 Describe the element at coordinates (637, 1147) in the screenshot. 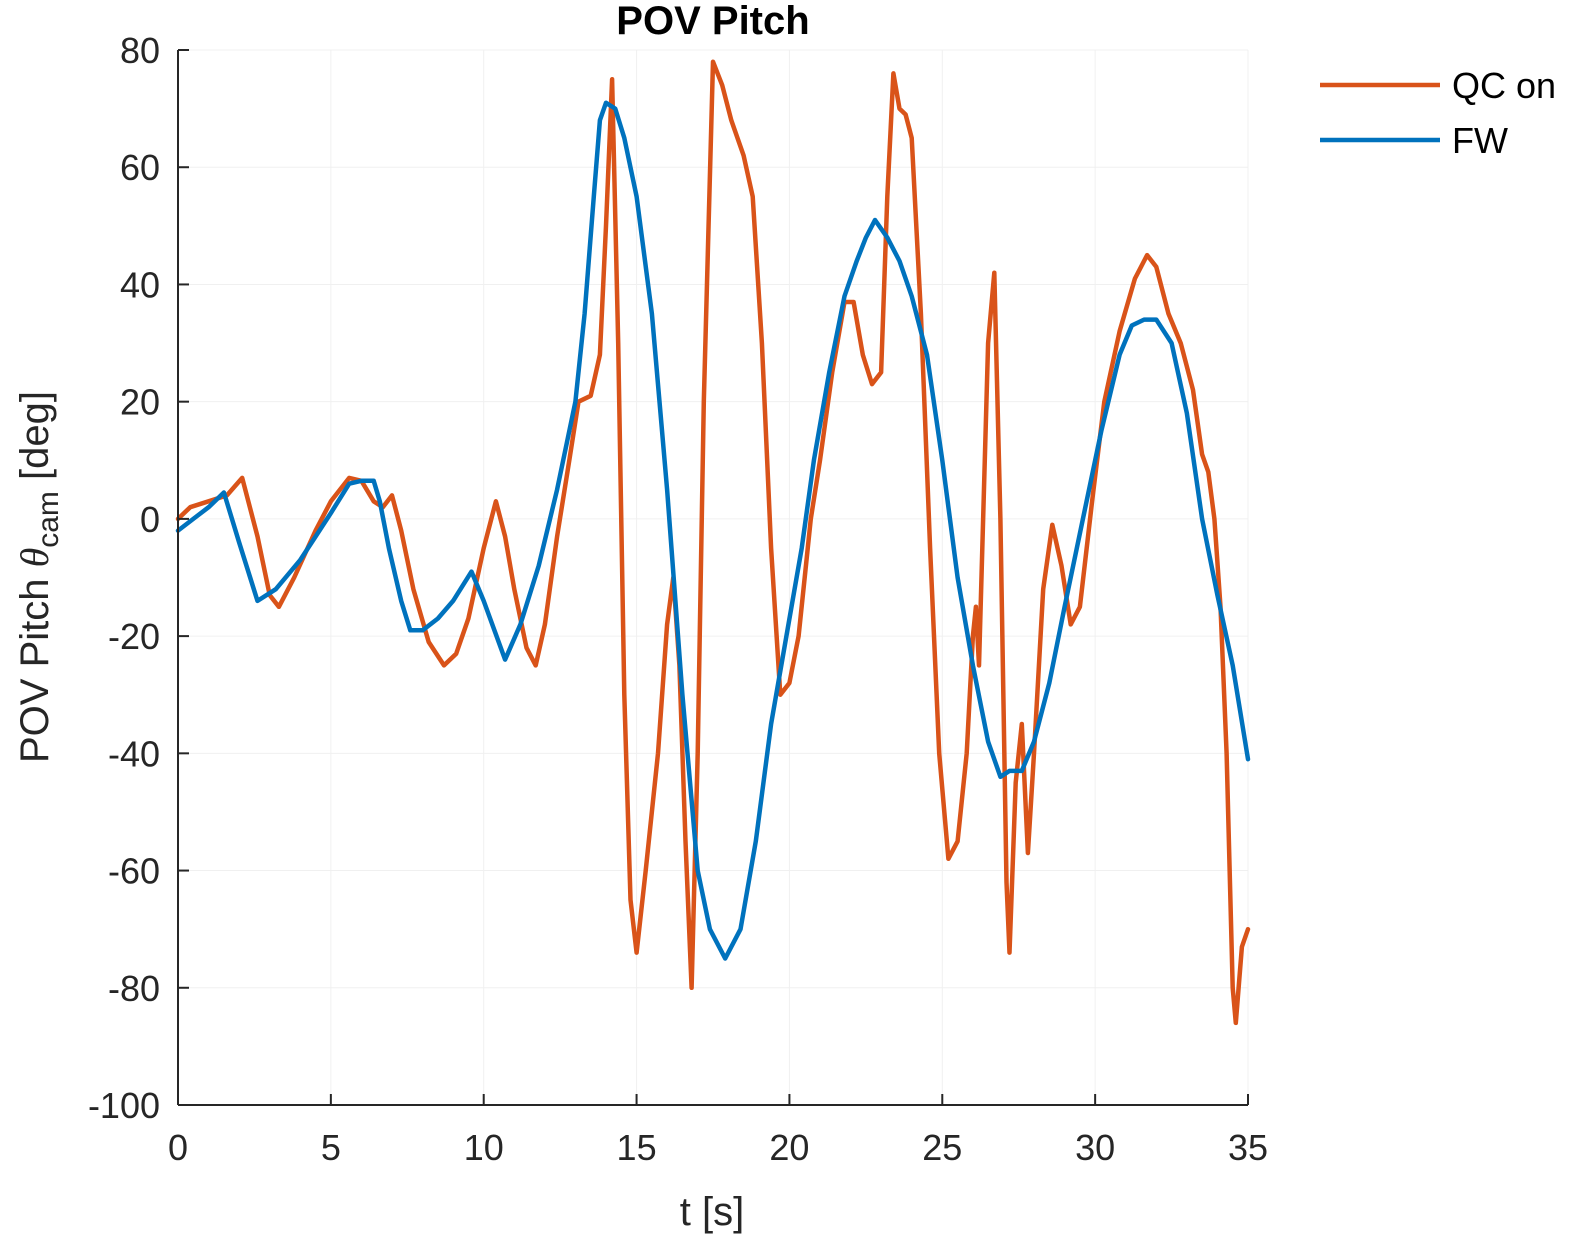

I see `x-tick-label: 15` at that location.